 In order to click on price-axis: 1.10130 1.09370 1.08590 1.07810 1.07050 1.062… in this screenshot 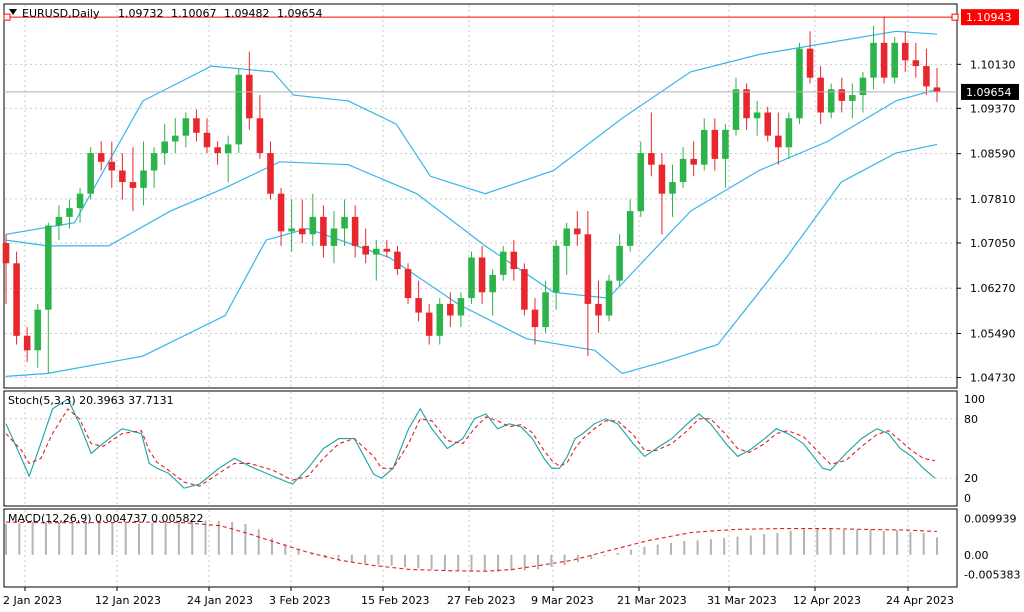, I will do `click(986, 221)`.